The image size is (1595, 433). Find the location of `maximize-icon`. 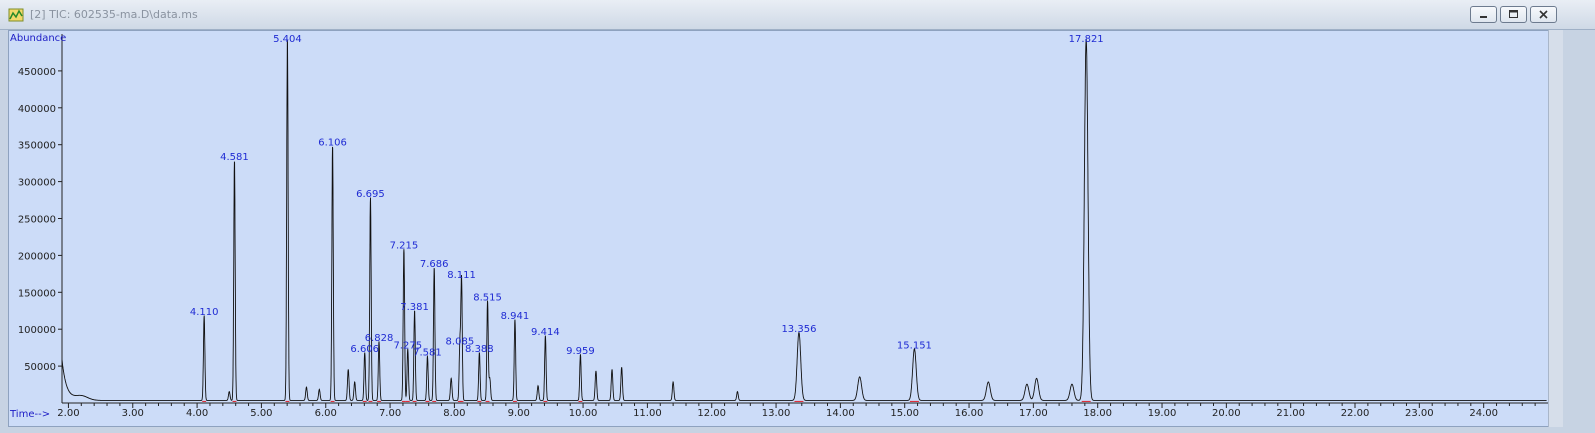

maximize-icon is located at coordinates (1513, 14).